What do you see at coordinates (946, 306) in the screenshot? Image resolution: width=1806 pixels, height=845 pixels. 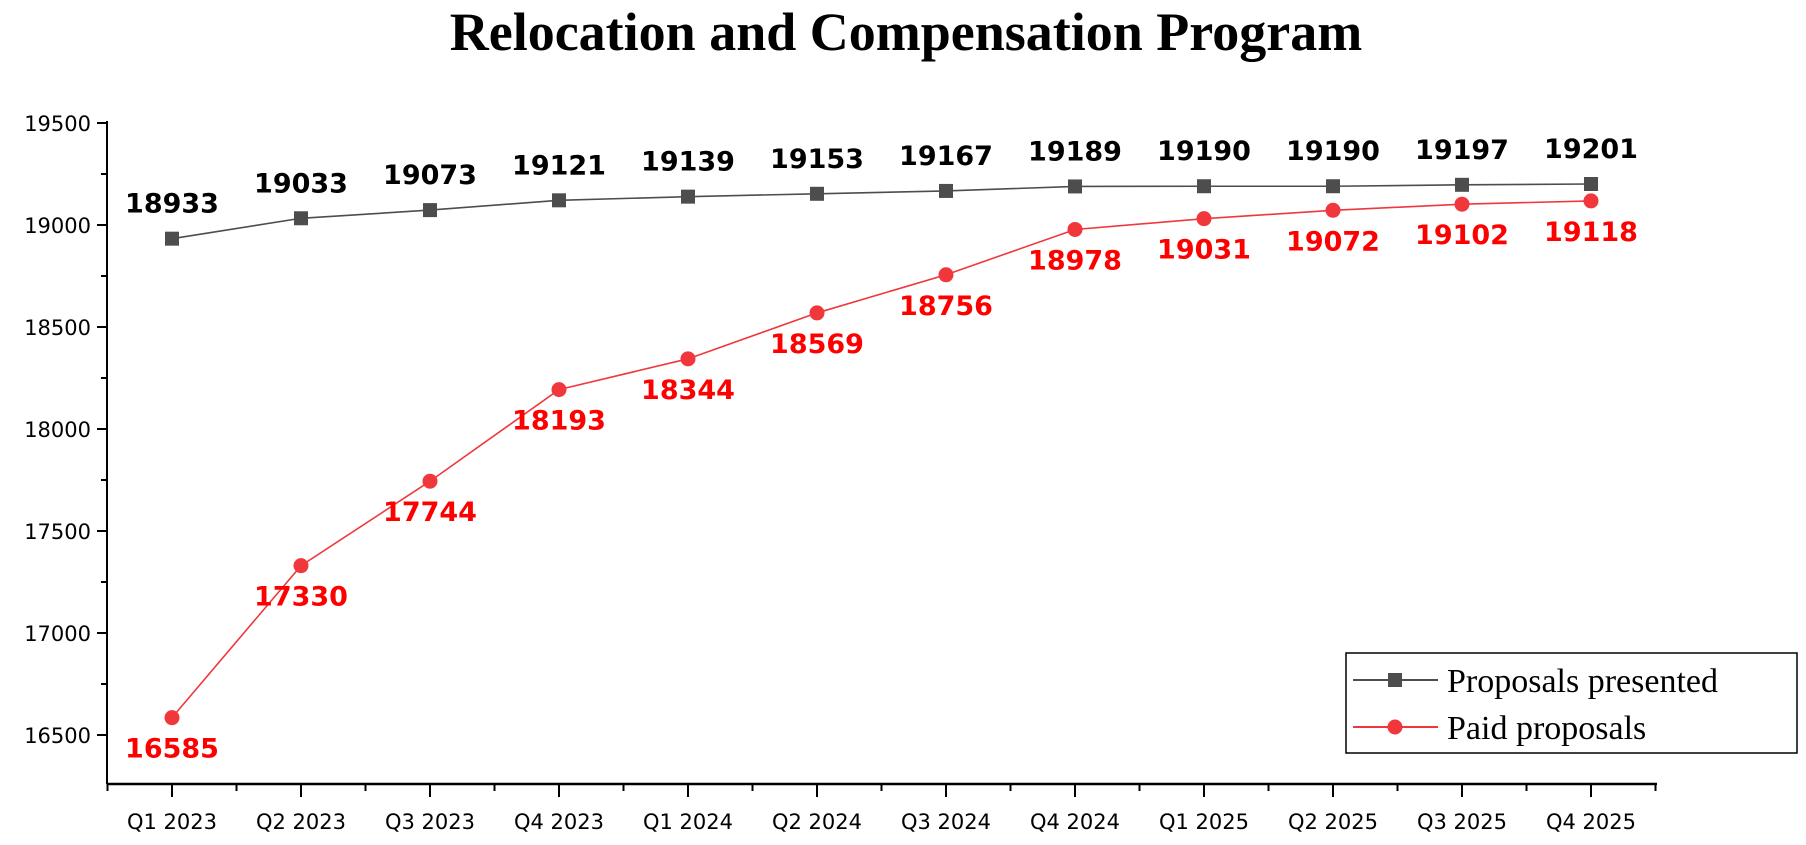 I see `data-label: 18756` at bounding box center [946, 306].